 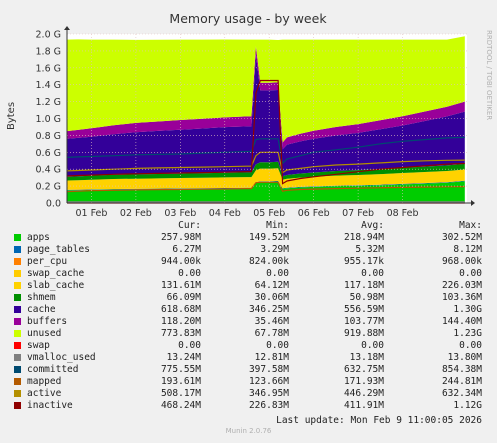 What do you see at coordinates (363, 285) in the screenshot?
I see `legend-avg-value: 117.18M` at bounding box center [363, 285].